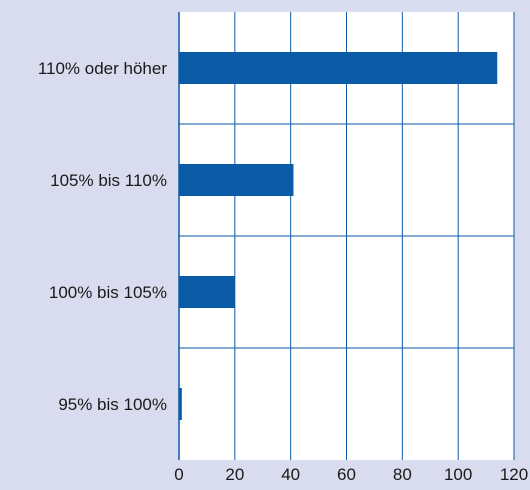  What do you see at coordinates (514, 474) in the screenshot?
I see `x-tick-label: 120` at bounding box center [514, 474].